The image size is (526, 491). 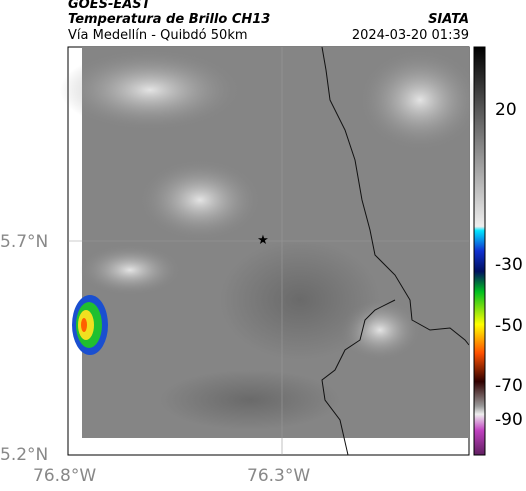 I want to click on lat-label: 5.7°N, so click(x=24, y=242).